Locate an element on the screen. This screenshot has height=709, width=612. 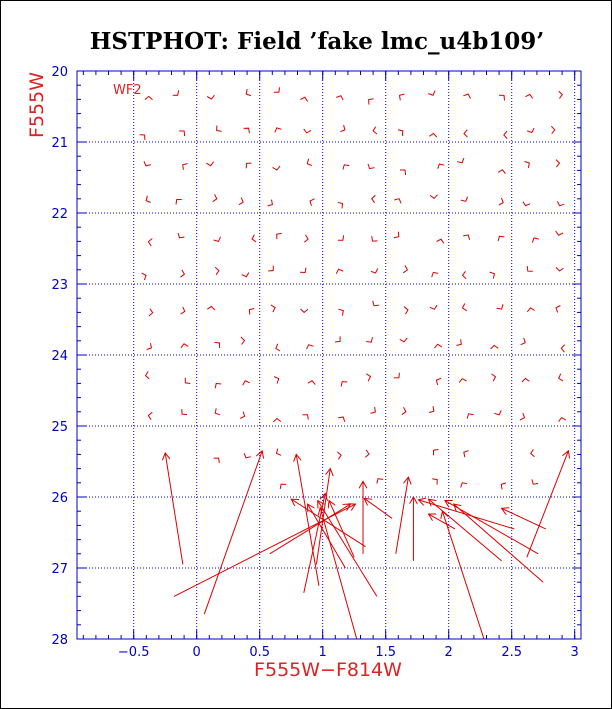
x-tick-label: 1 is located at coordinates (323, 652).